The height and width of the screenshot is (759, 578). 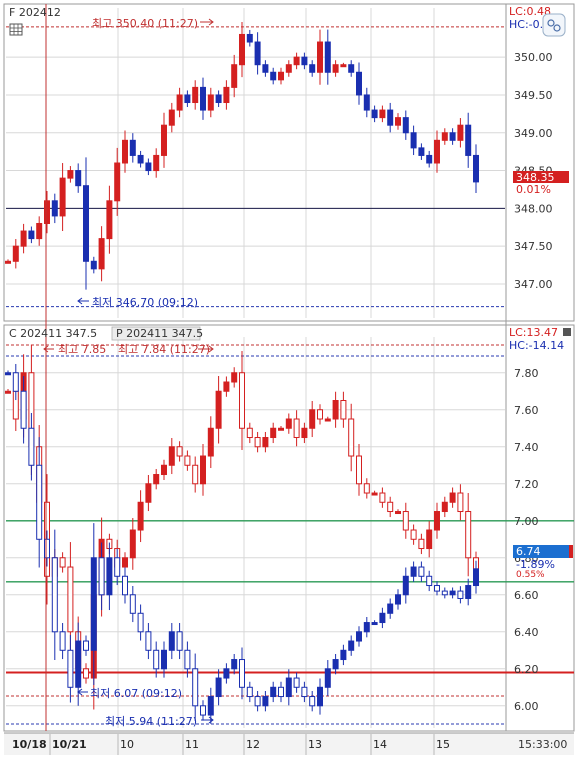 What do you see at coordinates (528, 551) in the screenshot?
I see `bottom-price-tag-text: 6.74` at bounding box center [528, 551].